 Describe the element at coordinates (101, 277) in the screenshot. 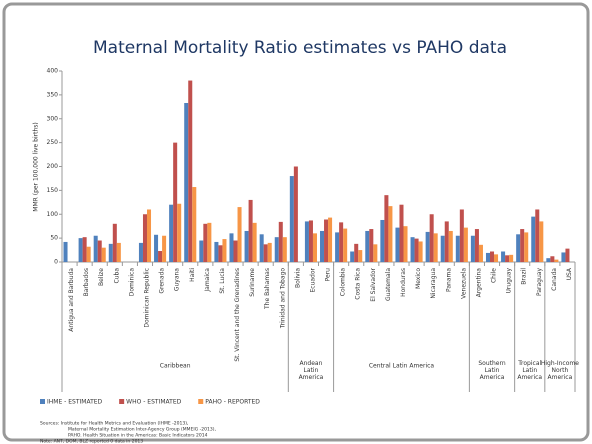

I see `x-tick-label: Belize` at that location.